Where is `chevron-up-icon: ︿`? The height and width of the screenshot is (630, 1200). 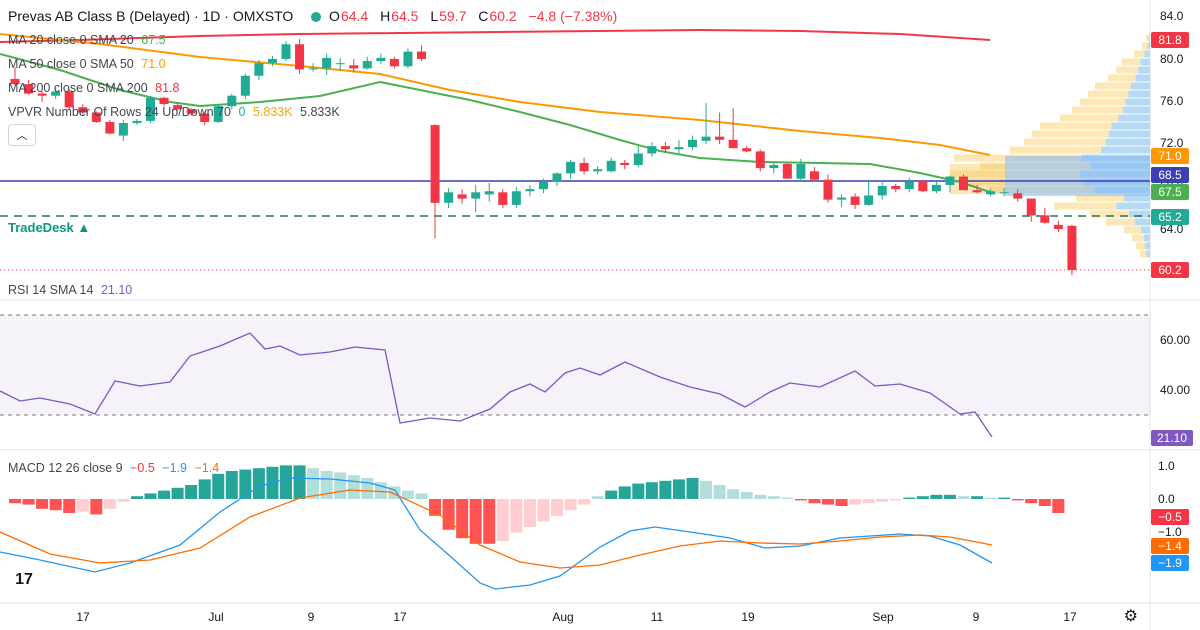
chevron-up-icon: ︿ is located at coordinates (22, 136).